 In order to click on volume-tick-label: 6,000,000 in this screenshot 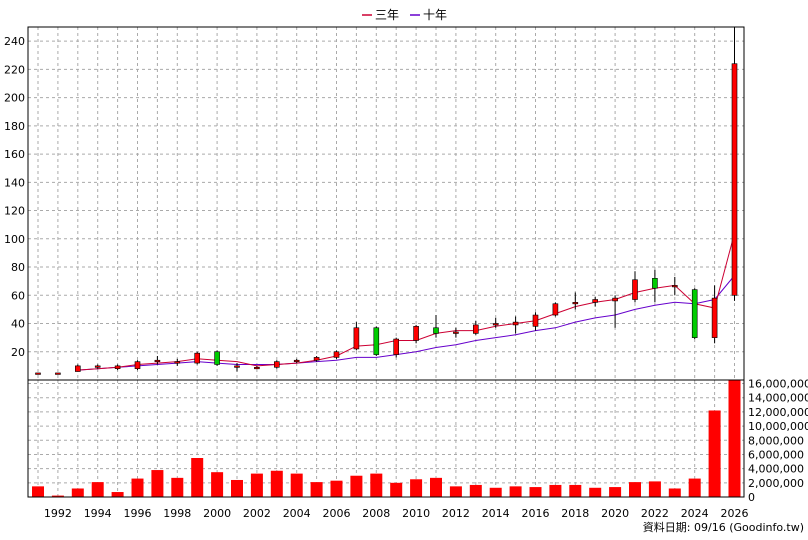, I will do `click(776, 454)`.